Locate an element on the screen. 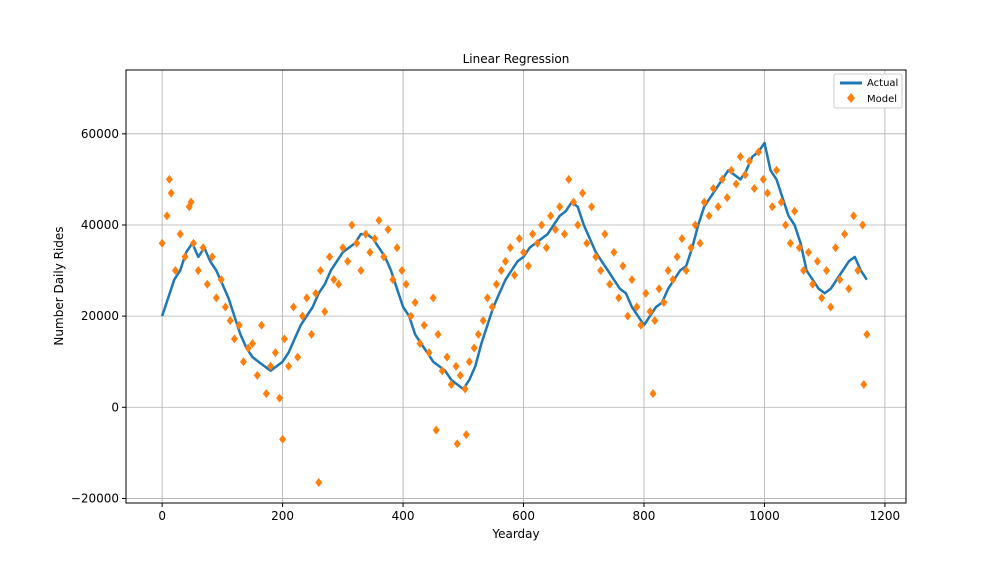 The image size is (1008, 576). x-axis-ticks: 0 200 400 600 800 1000 1200 is located at coordinates (529, 513).